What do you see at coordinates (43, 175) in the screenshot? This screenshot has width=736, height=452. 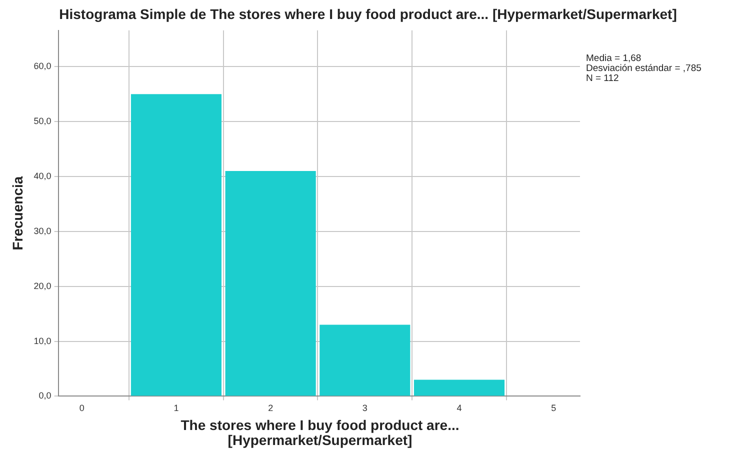 I see `y-tick-label: 40,0` at bounding box center [43, 175].